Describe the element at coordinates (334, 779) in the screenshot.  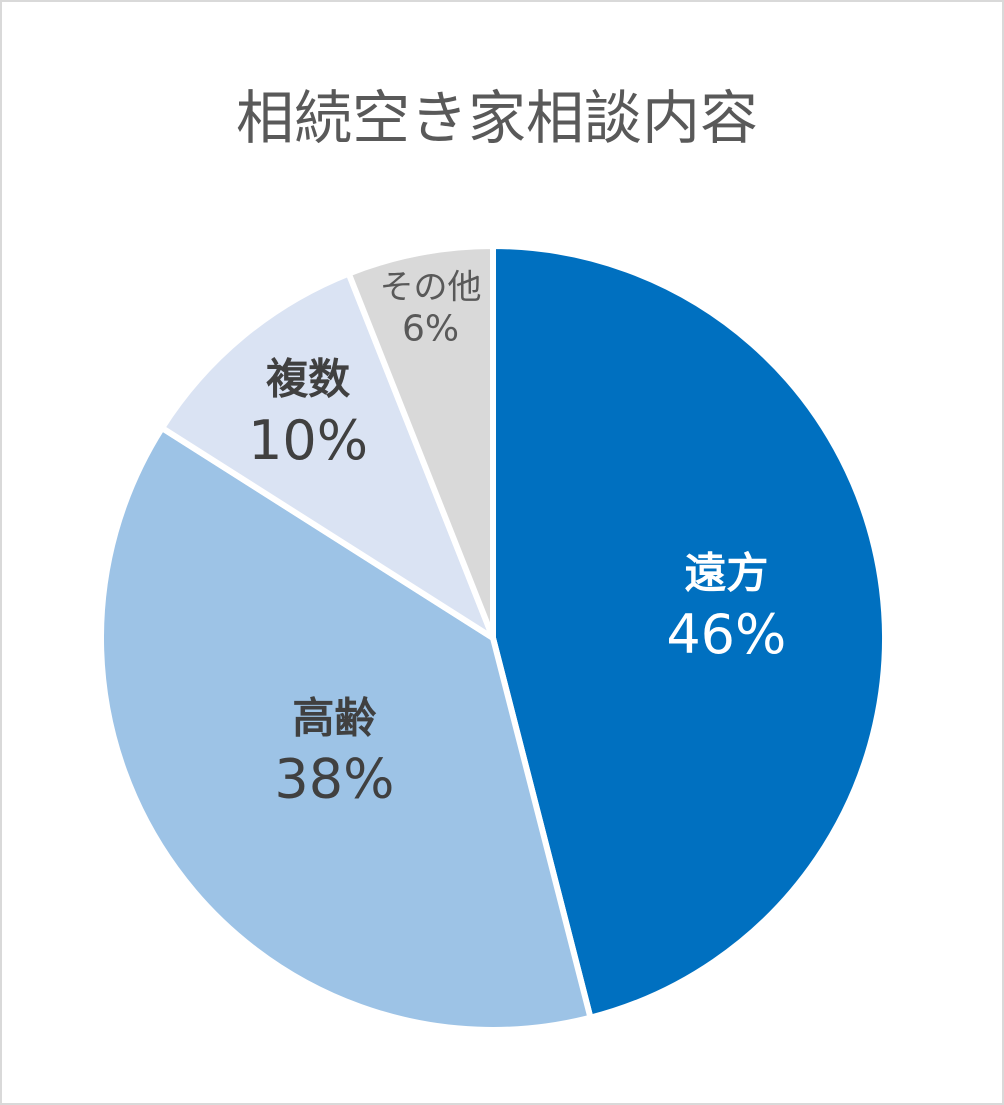
I see `data-label: 38%` at that location.